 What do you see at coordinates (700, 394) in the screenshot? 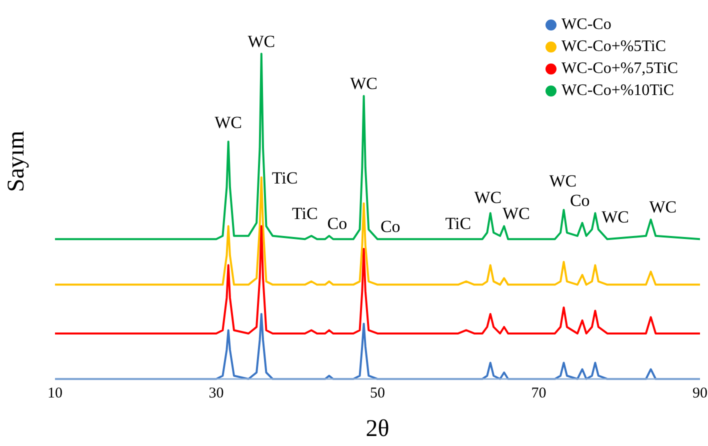
I see `x-tick-label: 90` at bounding box center [700, 394].